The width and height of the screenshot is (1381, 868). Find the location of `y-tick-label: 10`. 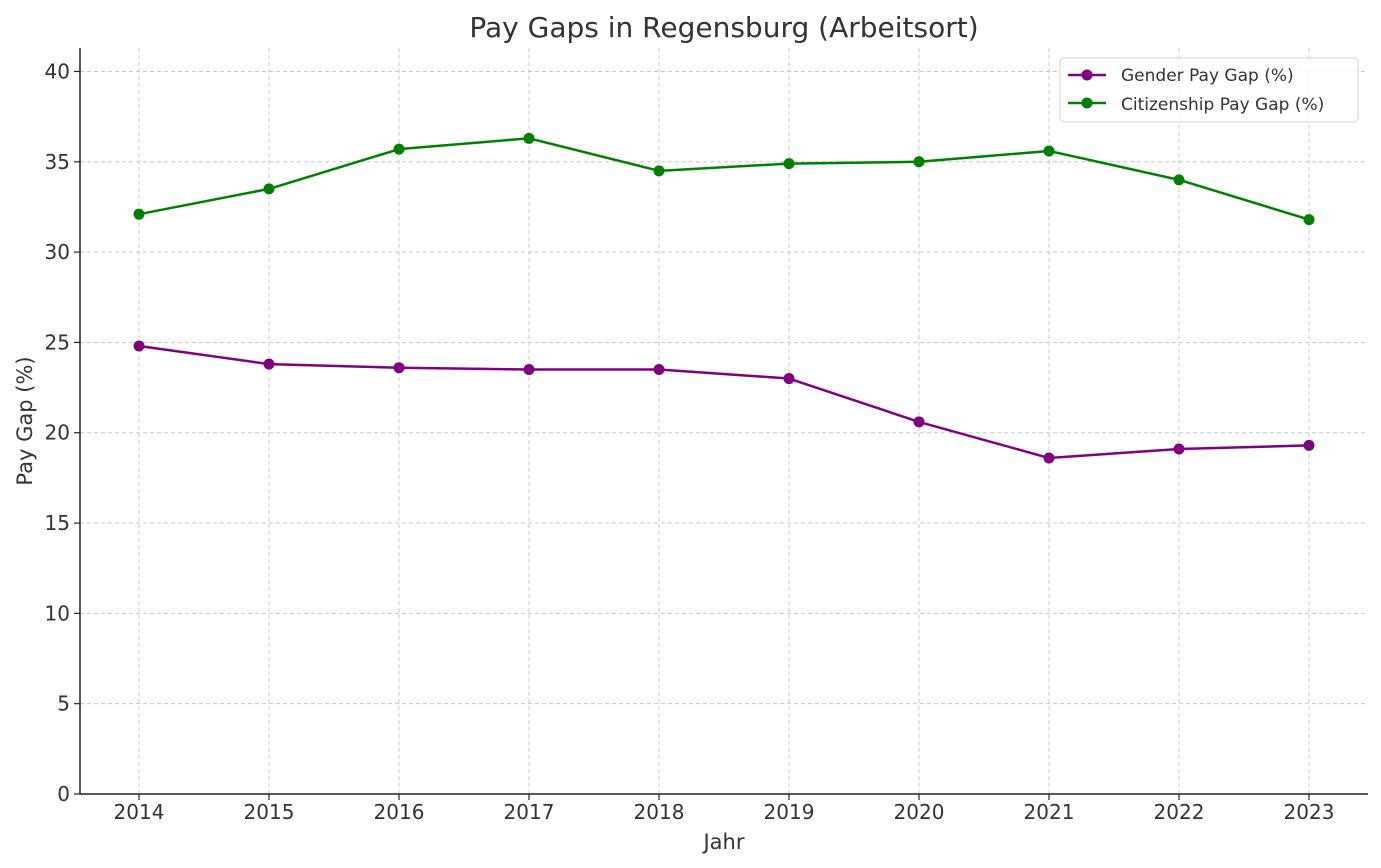

y-tick-label: 10 is located at coordinates (57, 613).